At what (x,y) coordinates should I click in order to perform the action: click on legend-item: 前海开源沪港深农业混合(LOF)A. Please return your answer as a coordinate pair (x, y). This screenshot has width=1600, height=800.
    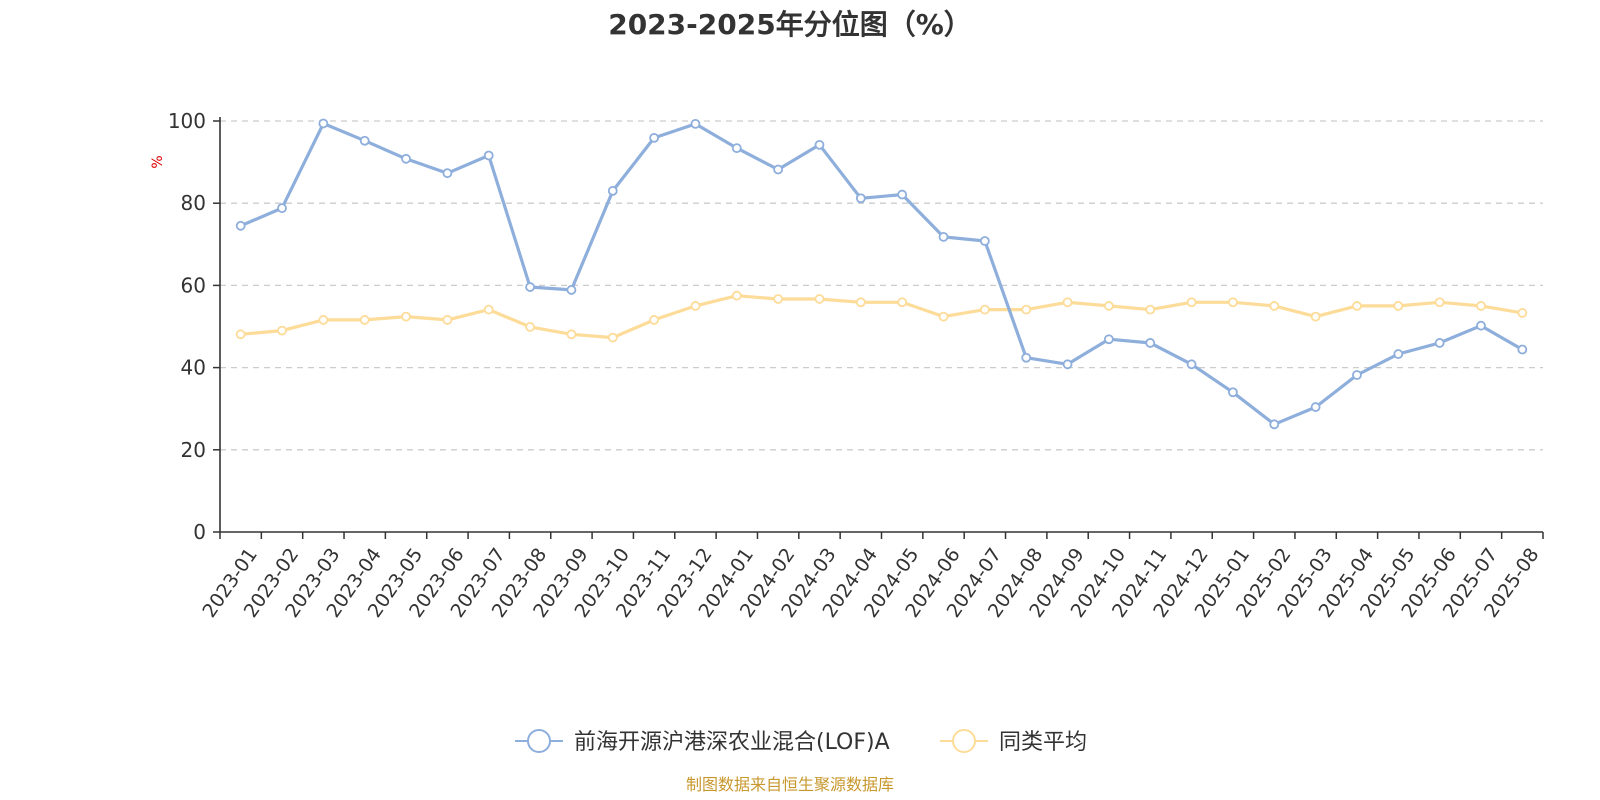
    Looking at the image, I should click on (702, 742).